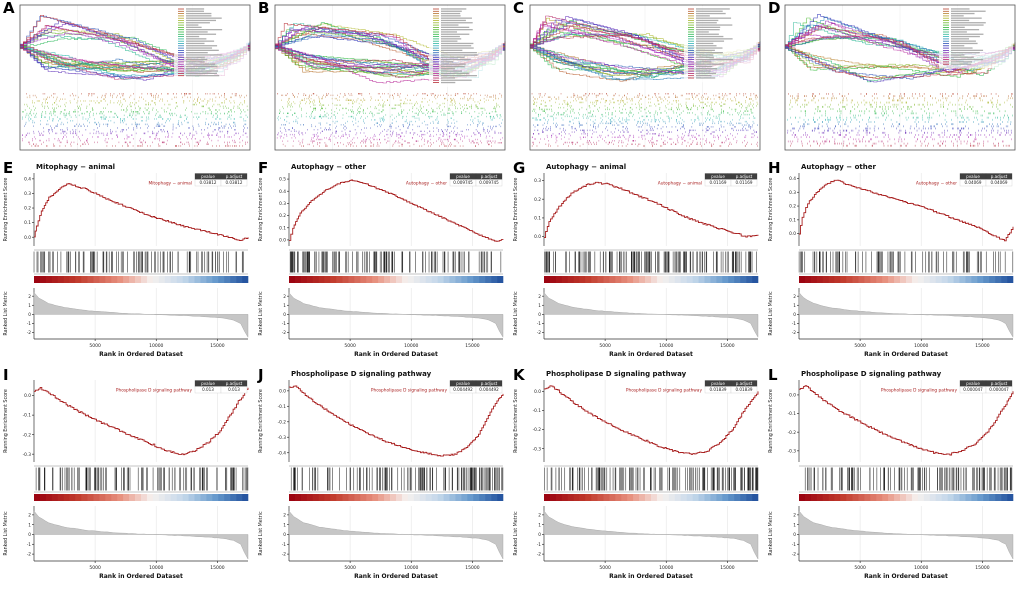  I want to click on panel-D-plot, so click(892, 80).